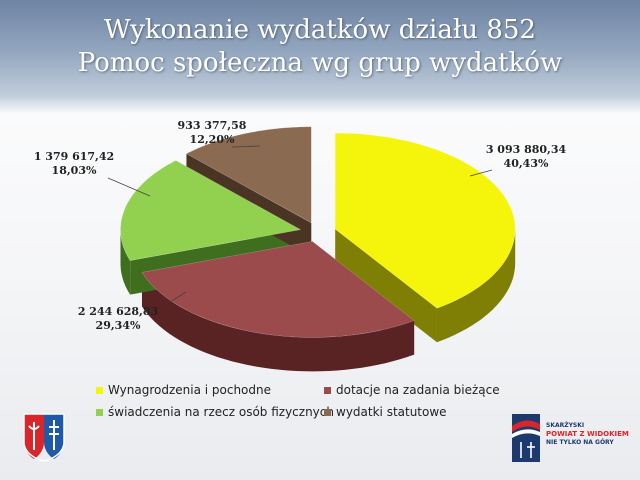 The height and width of the screenshot is (480, 640). I want to click on slide-title-line1: Wykonanie wydatków działu 852, so click(320, 30).